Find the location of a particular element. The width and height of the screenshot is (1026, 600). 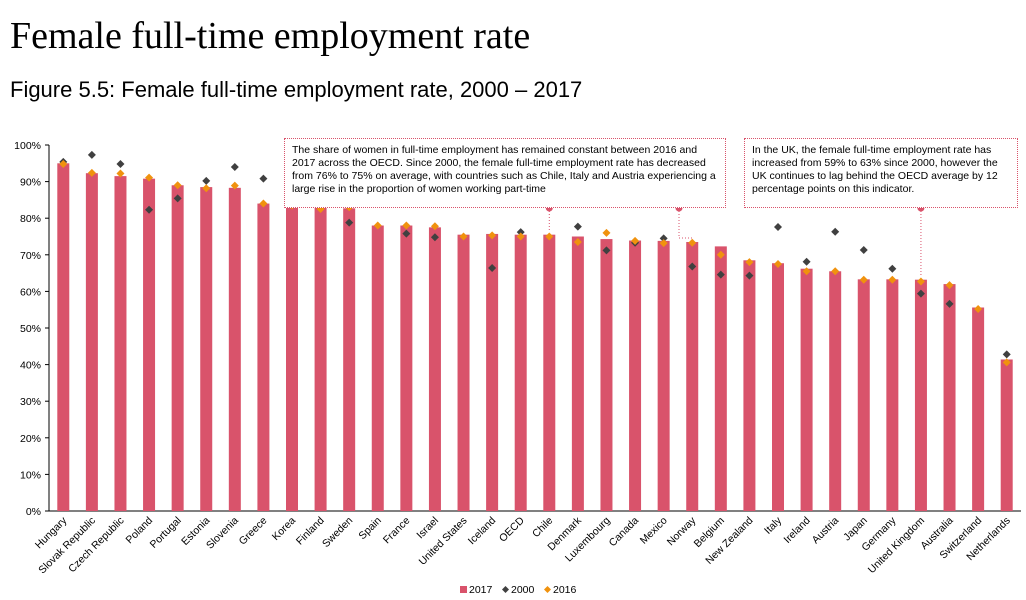

y-tick-label: 100% is located at coordinates (27, 146).